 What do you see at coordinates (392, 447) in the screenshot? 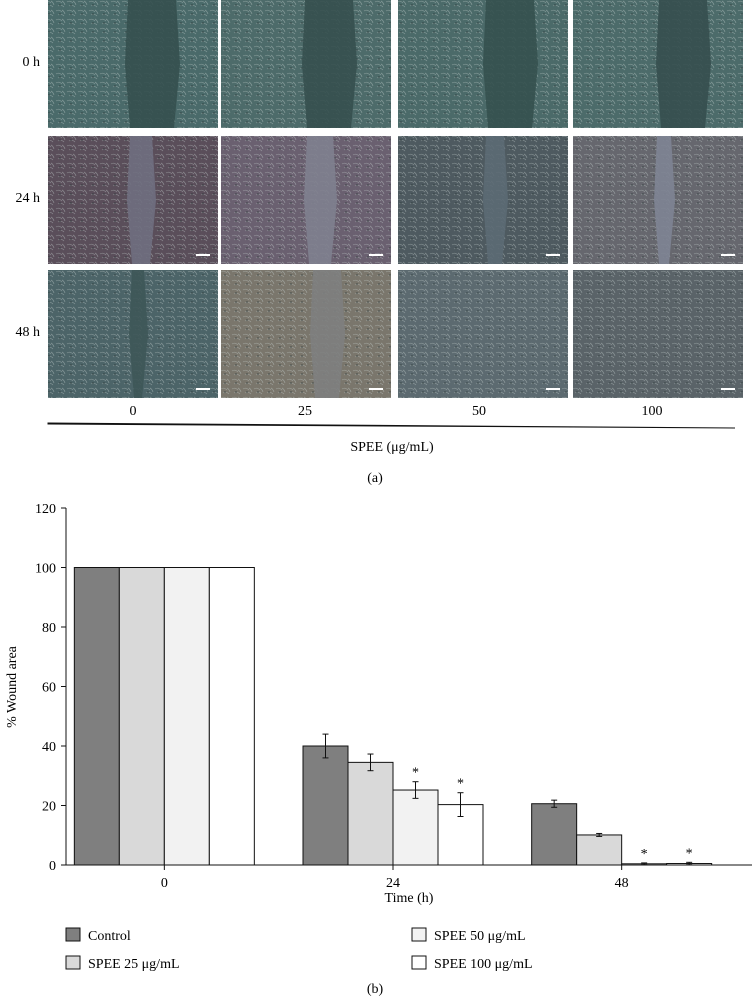
I see `panel-a-axis-label: SPEE (μg/mL)` at bounding box center [392, 447].